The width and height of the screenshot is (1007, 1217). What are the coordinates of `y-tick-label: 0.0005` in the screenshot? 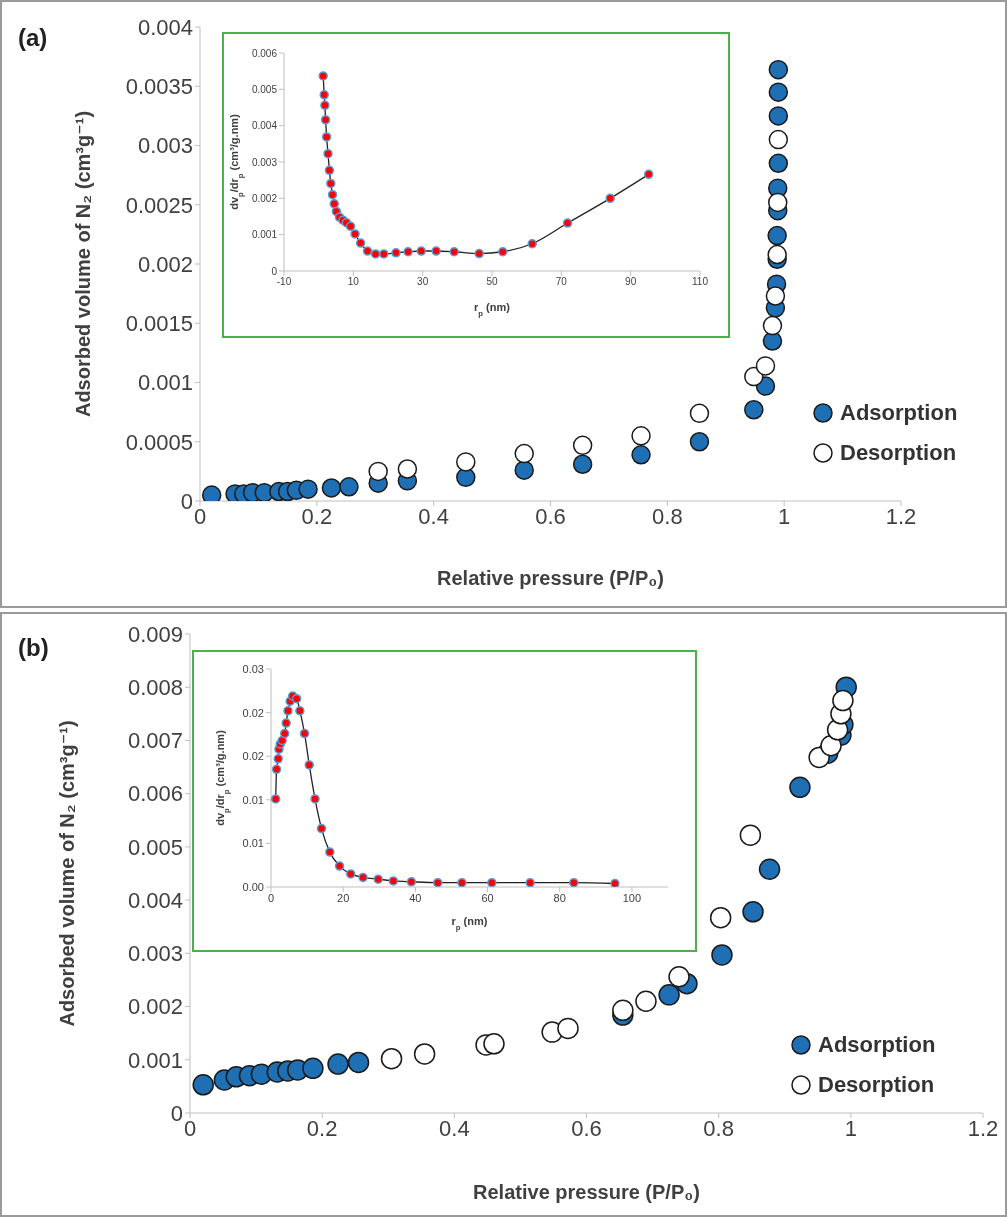 It's located at (159, 442).